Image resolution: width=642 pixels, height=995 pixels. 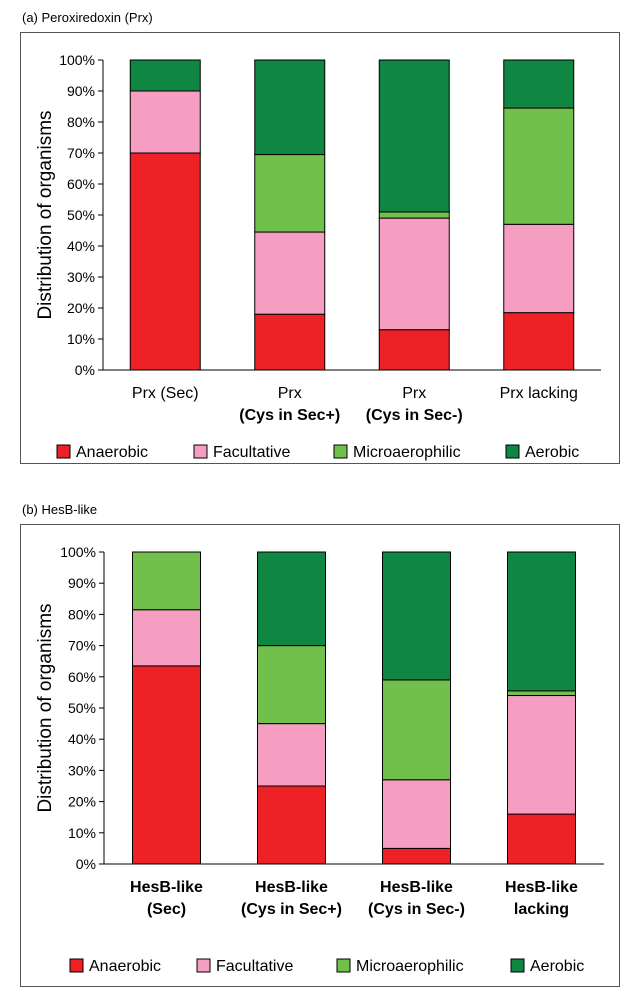 I want to click on chart1-y-tick-label: 0%, so click(x=85, y=370).